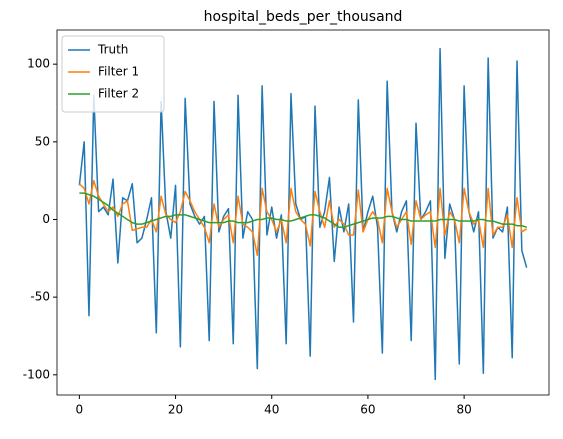 The width and height of the screenshot is (563, 439). What do you see at coordinates (175, 410) in the screenshot?
I see `x-tick-label: 20` at bounding box center [175, 410].